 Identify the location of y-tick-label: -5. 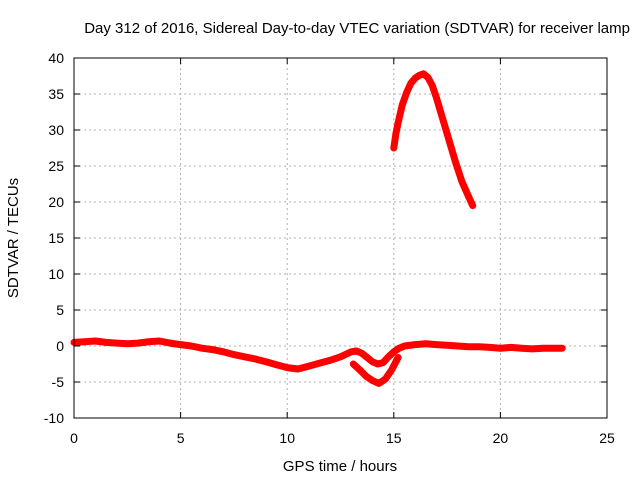
(58, 382).